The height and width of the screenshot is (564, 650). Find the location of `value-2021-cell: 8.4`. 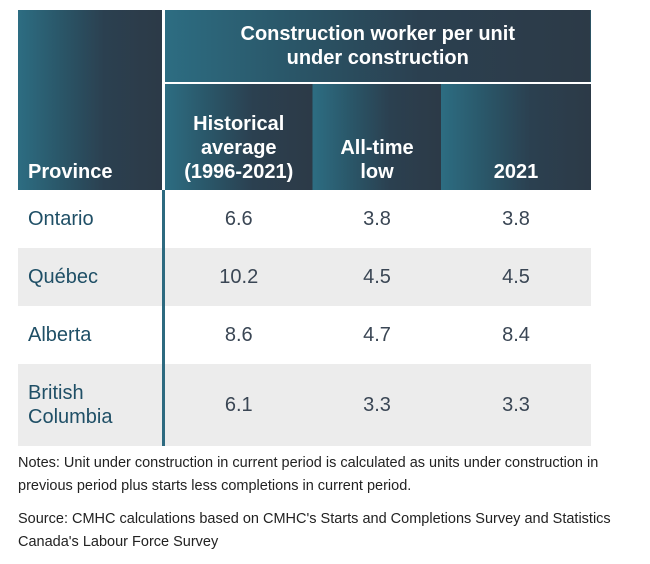

value-2021-cell: 8.4 is located at coordinates (516, 334).